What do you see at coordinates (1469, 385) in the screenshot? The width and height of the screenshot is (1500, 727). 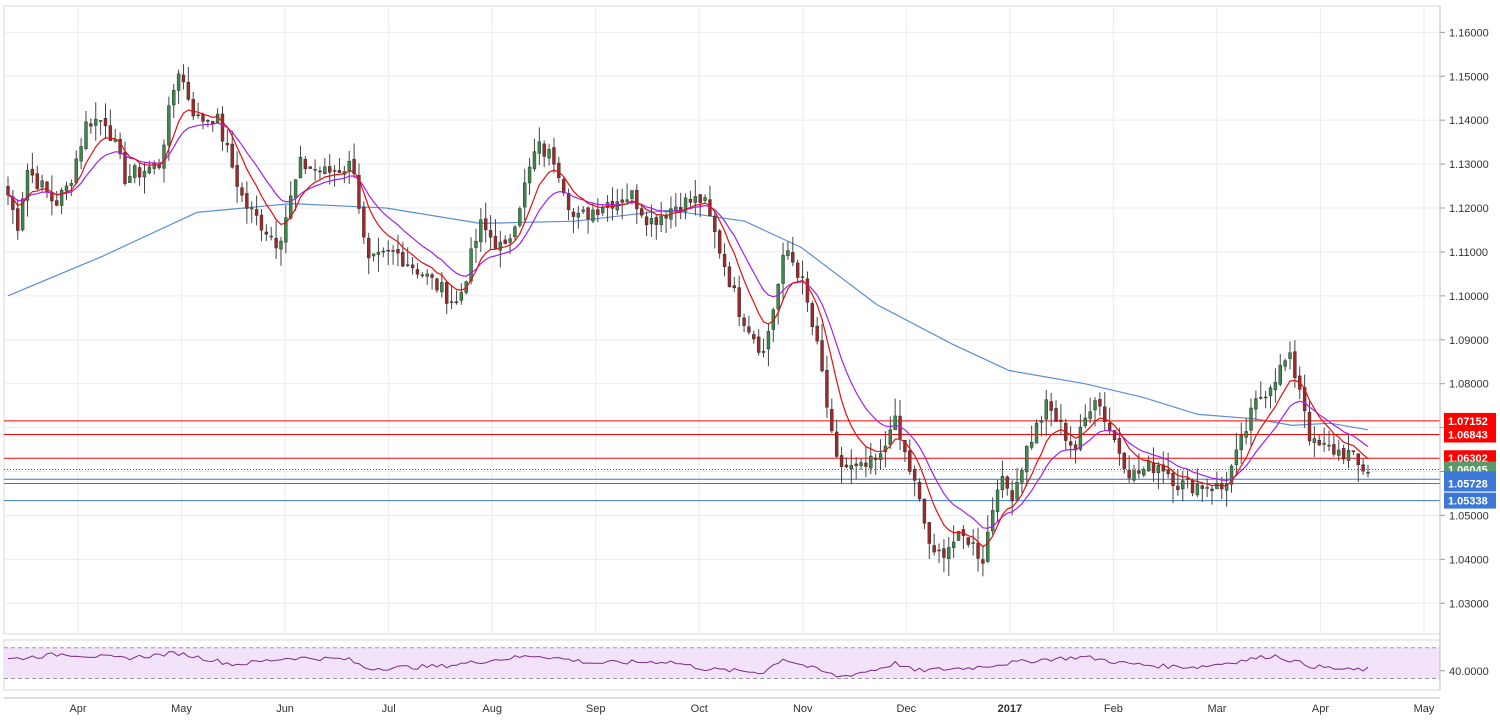 I see `y-tick-label: 1.08000` at bounding box center [1469, 385].